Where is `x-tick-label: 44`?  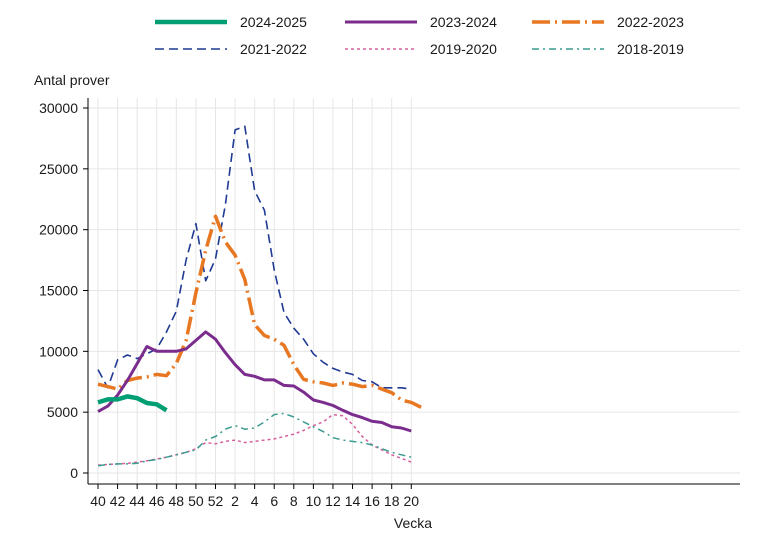
x-tick-label: 44 is located at coordinates (137, 501).